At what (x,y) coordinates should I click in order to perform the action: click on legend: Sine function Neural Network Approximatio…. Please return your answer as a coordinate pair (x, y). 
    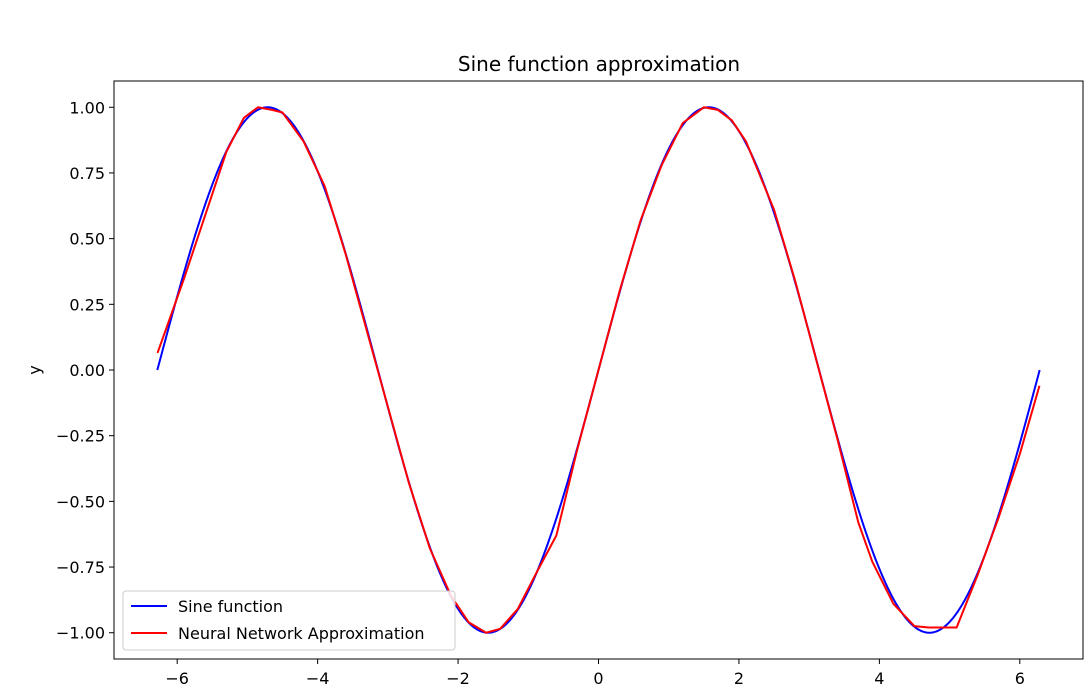
    Looking at the image, I should click on (289, 620).